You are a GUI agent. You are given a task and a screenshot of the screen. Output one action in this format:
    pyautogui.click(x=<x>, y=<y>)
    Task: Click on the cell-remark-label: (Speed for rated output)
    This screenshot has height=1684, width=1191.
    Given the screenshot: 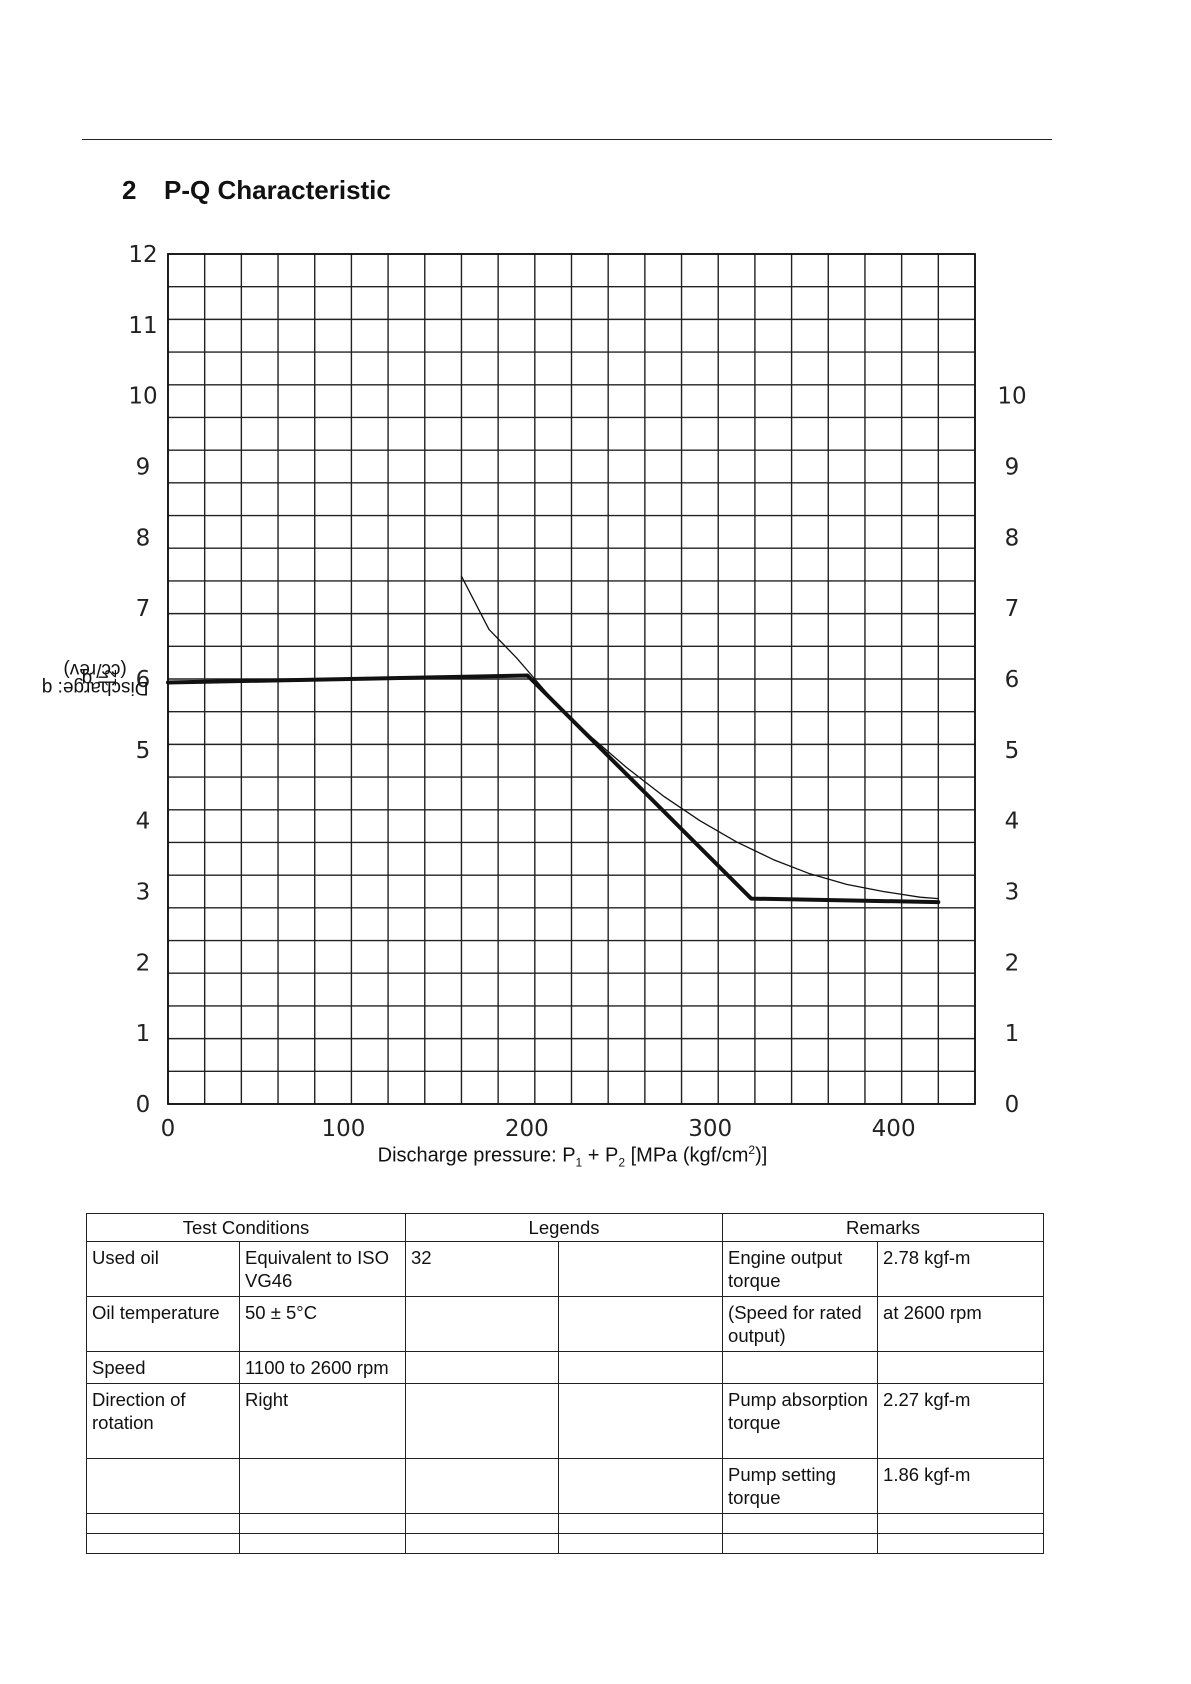 What is the action you would take?
    pyautogui.click(x=800, y=1324)
    